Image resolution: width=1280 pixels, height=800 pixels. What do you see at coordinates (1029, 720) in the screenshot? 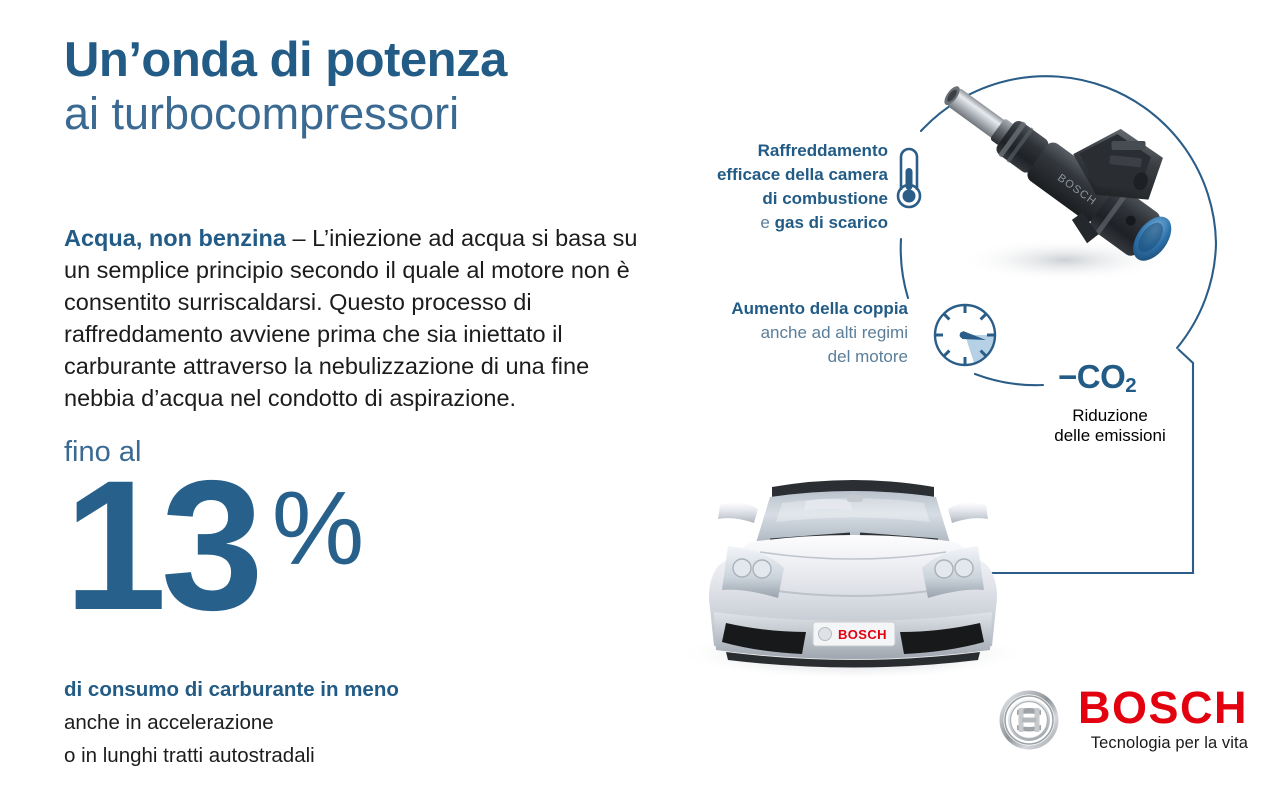
I see `bosch-armature-symbol` at bounding box center [1029, 720].